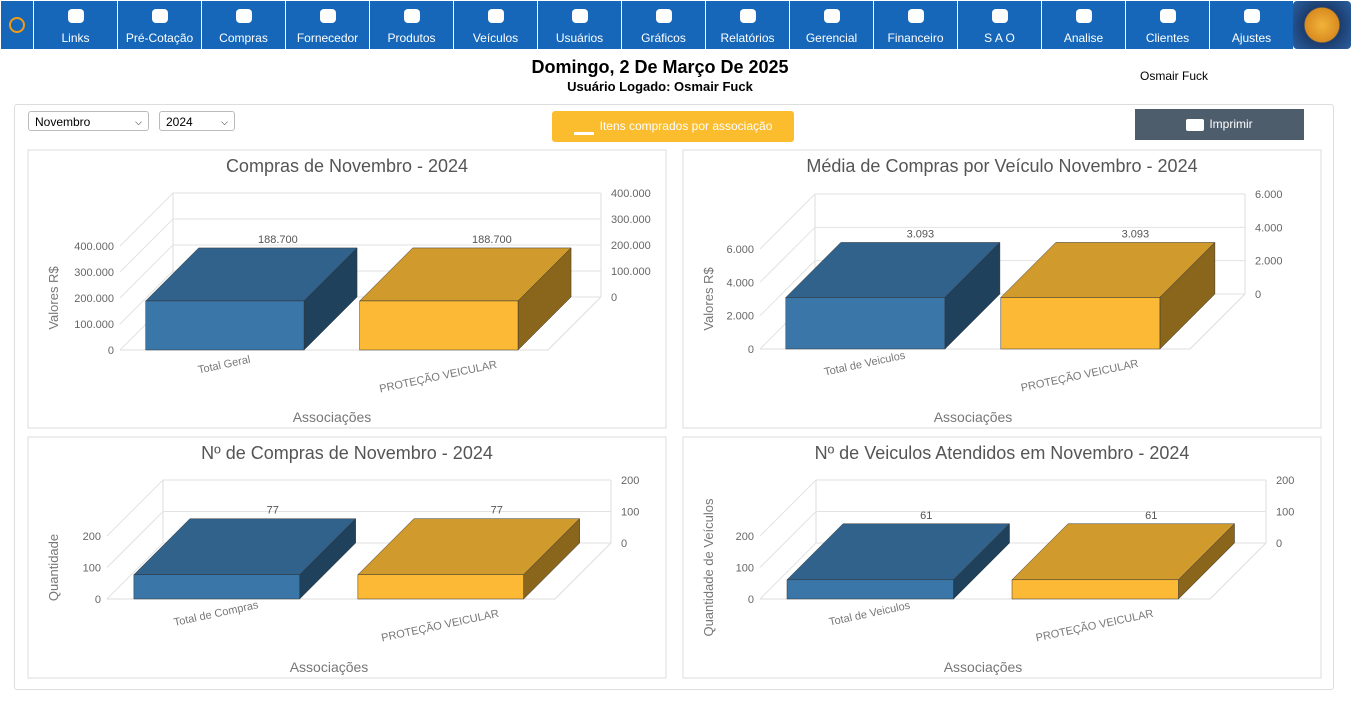  I want to click on nav-label: Financeiro, so click(915, 38).